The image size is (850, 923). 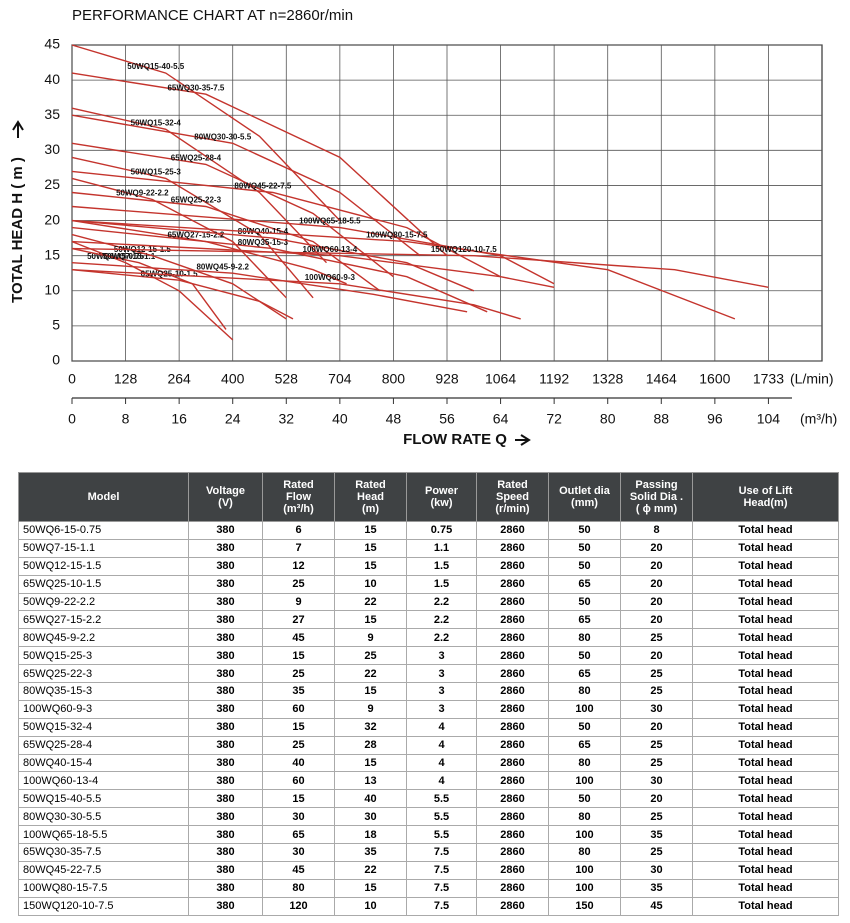 What do you see at coordinates (103, 817) in the screenshot?
I see `table-cell: 80WQ30-30-5.5` at bounding box center [103, 817].